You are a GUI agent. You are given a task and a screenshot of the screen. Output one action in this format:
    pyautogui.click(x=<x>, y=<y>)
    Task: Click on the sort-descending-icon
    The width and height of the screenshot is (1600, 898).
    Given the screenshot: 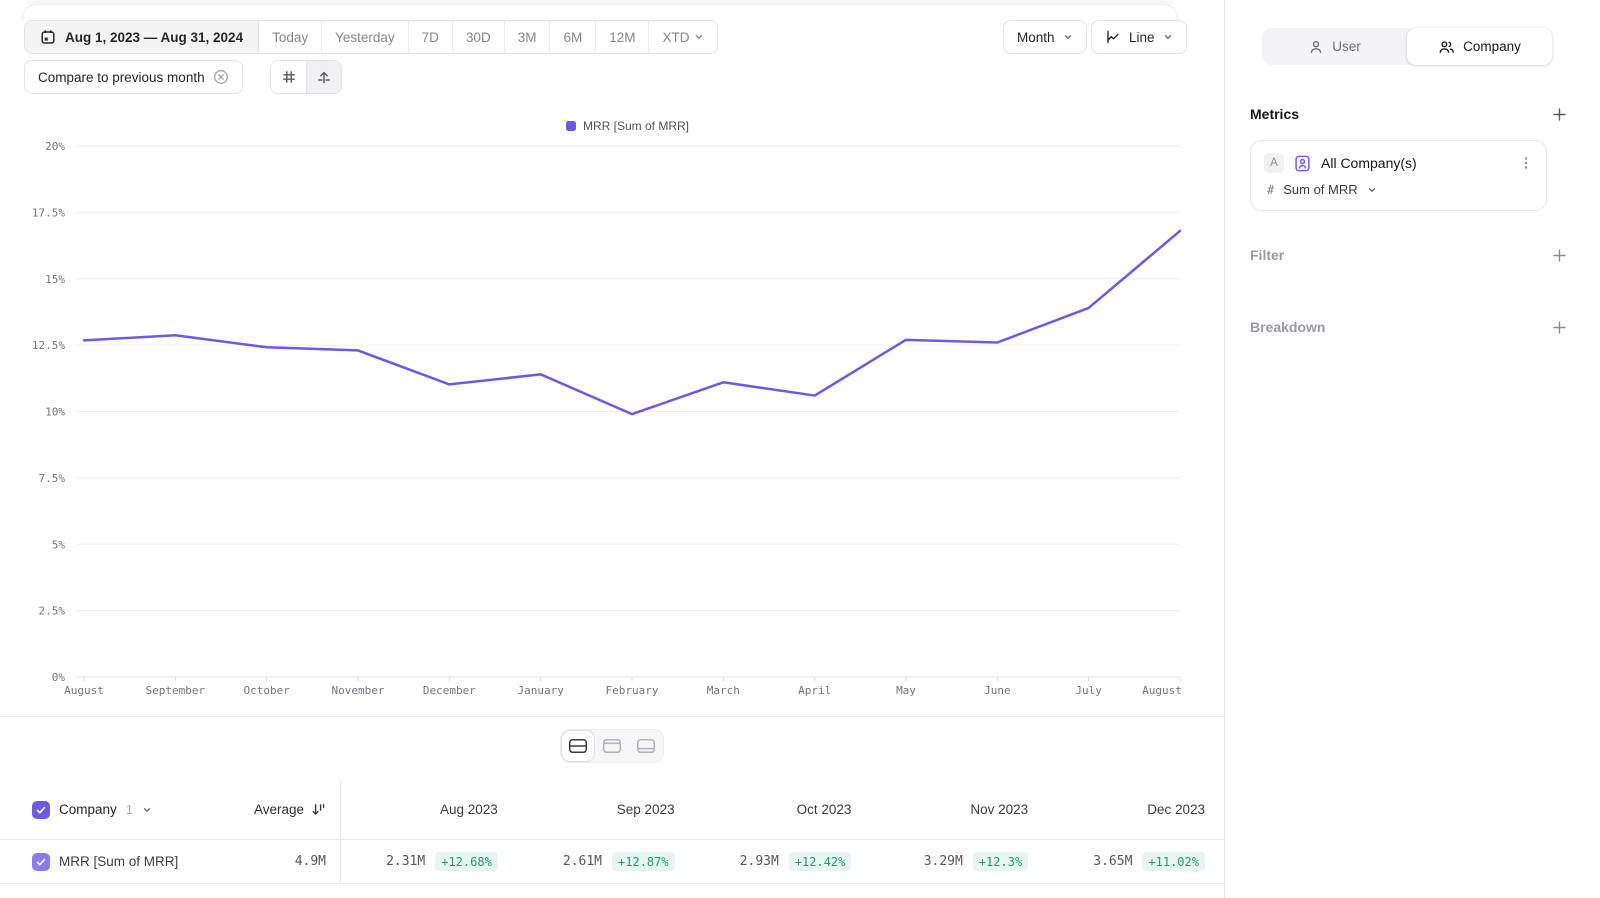 What is the action you would take?
    pyautogui.click(x=318, y=809)
    